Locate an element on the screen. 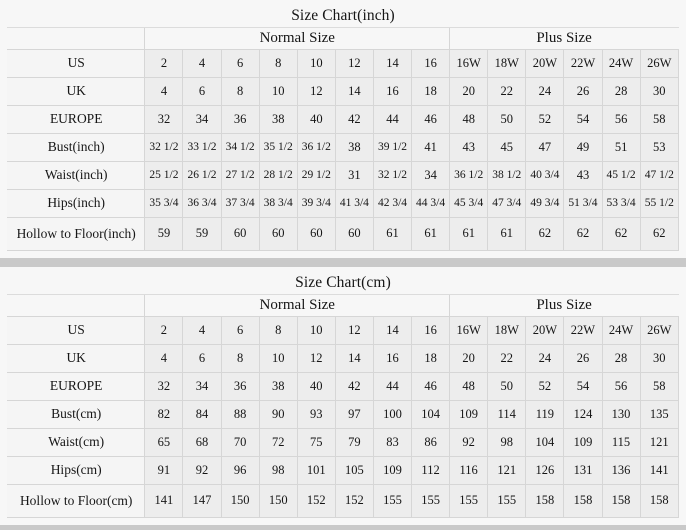 The width and height of the screenshot is (686, 530). table-cell: 53 is located at coordinates (659, 147).